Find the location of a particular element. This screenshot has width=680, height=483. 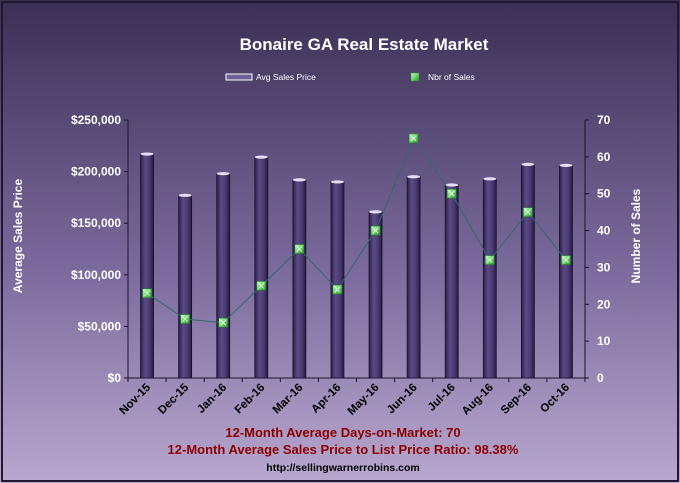

legend-label-avg-sales-price: Avg Sales Price is located at coordinates (286, 77).